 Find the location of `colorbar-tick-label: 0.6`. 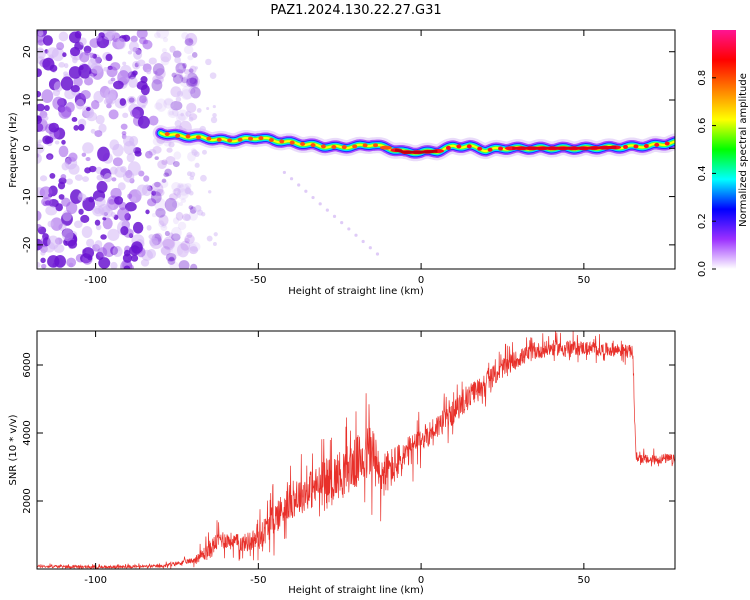

colorbar-tick-label: 0.6 is located at coordinates (702, 126).